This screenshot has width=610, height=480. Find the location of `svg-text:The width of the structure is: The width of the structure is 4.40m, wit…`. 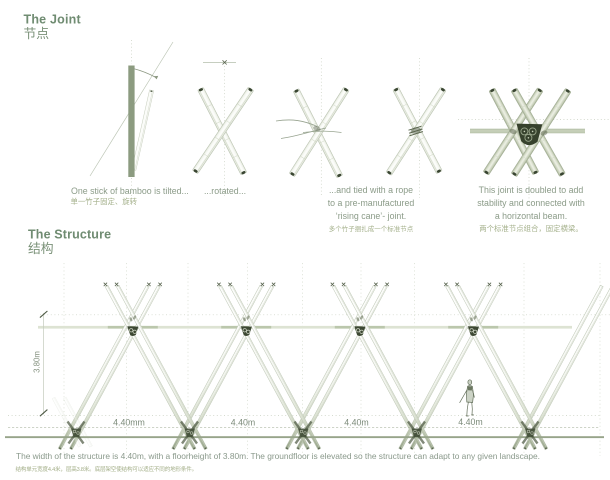

svg-text:The width of the structure is: The width of the structure is 4.40m, wit… is located at coordinates (278, 456).